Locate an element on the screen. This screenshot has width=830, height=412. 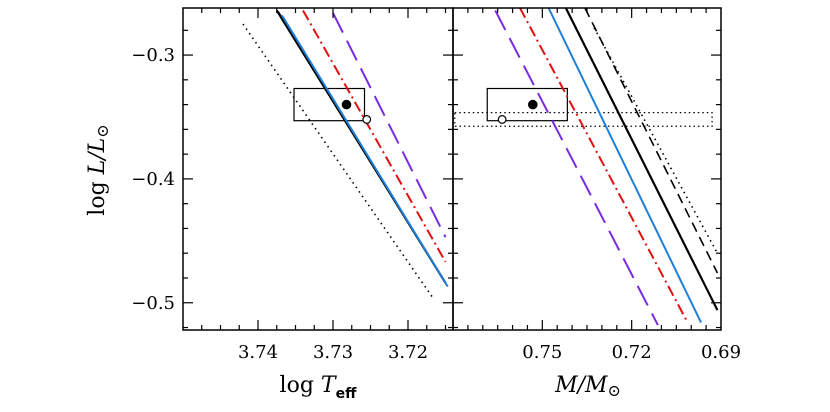
x-tick-label: 3.73 is located at coordinates (333, 352).